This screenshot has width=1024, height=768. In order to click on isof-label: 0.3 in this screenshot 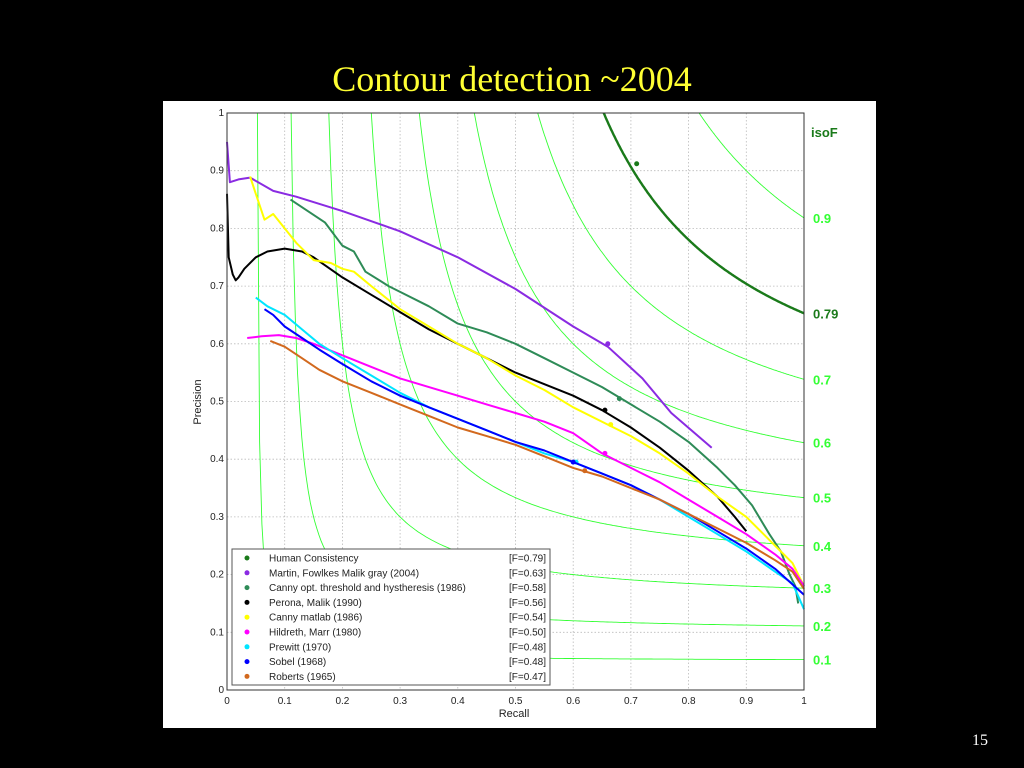, I will do `click(822, 588)`.